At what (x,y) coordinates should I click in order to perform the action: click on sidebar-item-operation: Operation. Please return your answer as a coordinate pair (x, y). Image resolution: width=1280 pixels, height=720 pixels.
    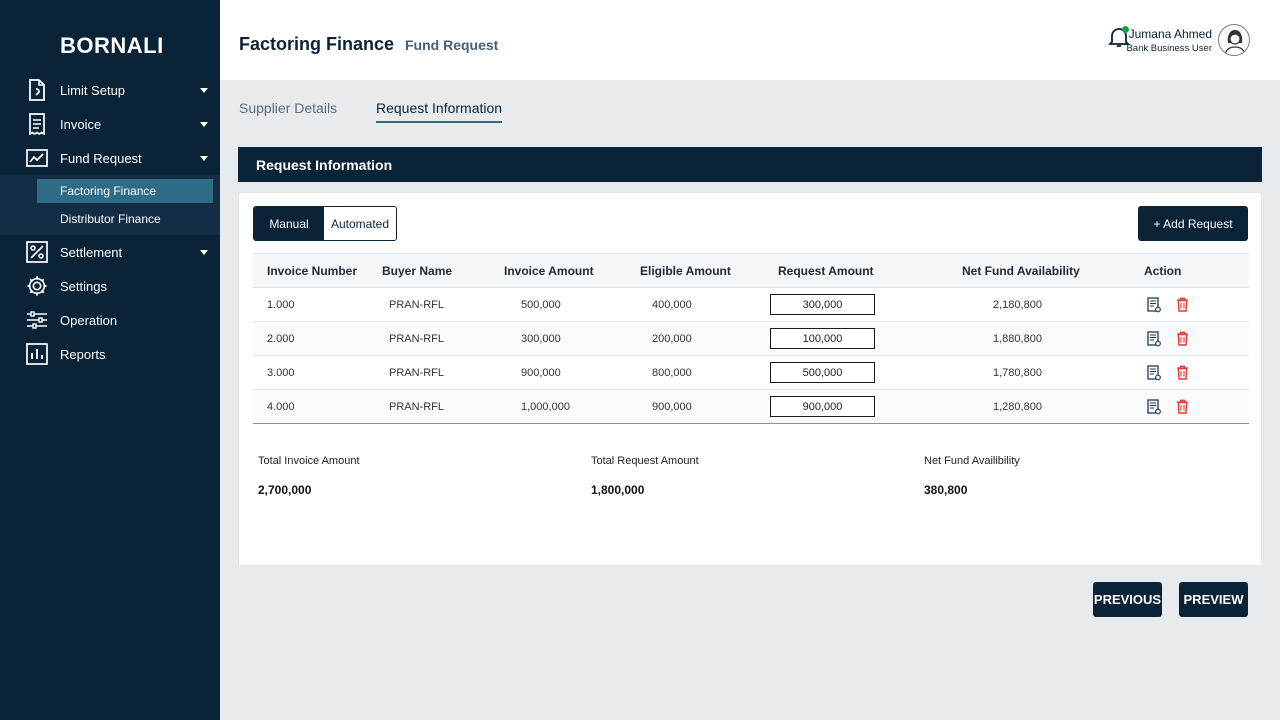
    Looking at the image, I should click on (110, 320).